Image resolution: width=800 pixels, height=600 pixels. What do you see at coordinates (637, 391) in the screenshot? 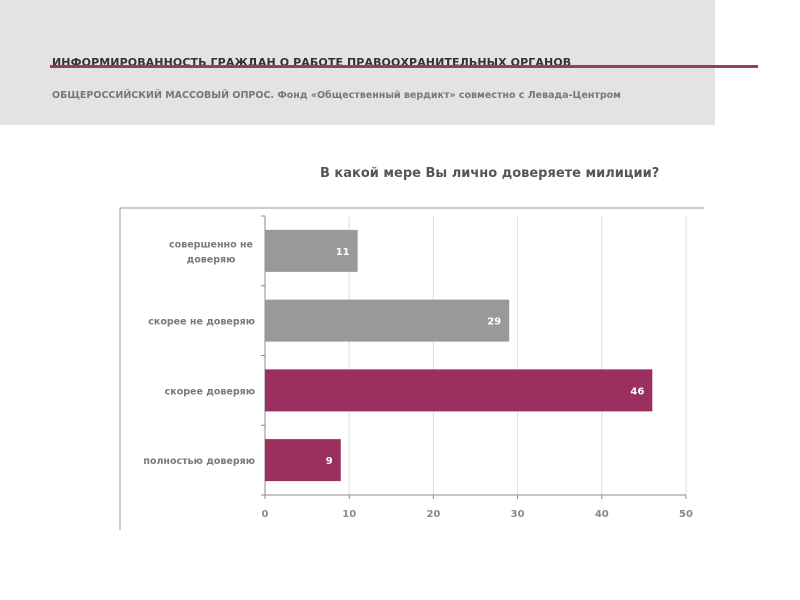
I see `data-label: 46` at bounding box center [637, 391].